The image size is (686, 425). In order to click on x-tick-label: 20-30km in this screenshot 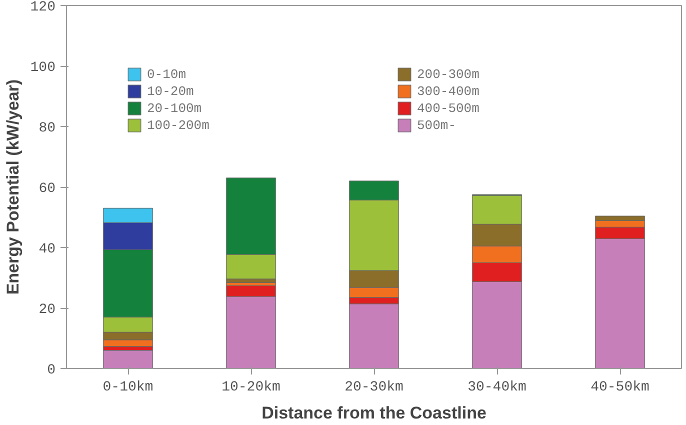, I will do `click(374, 388)`.